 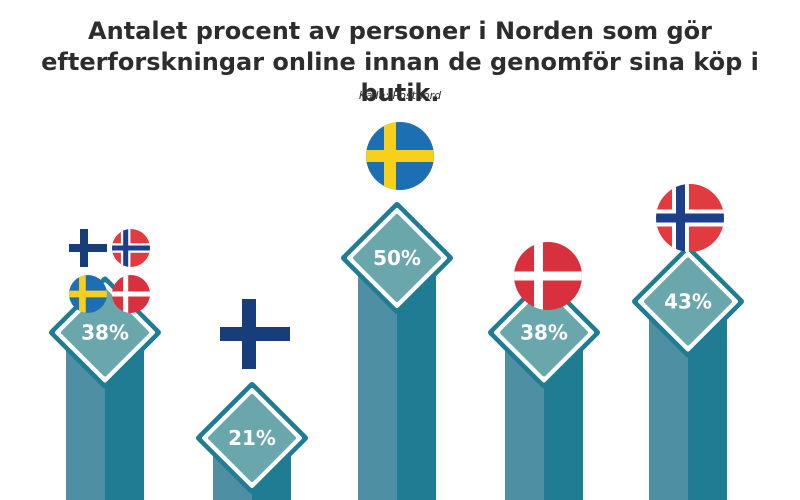 I want to click on value-label: 50%, so click(x=397, y=258).